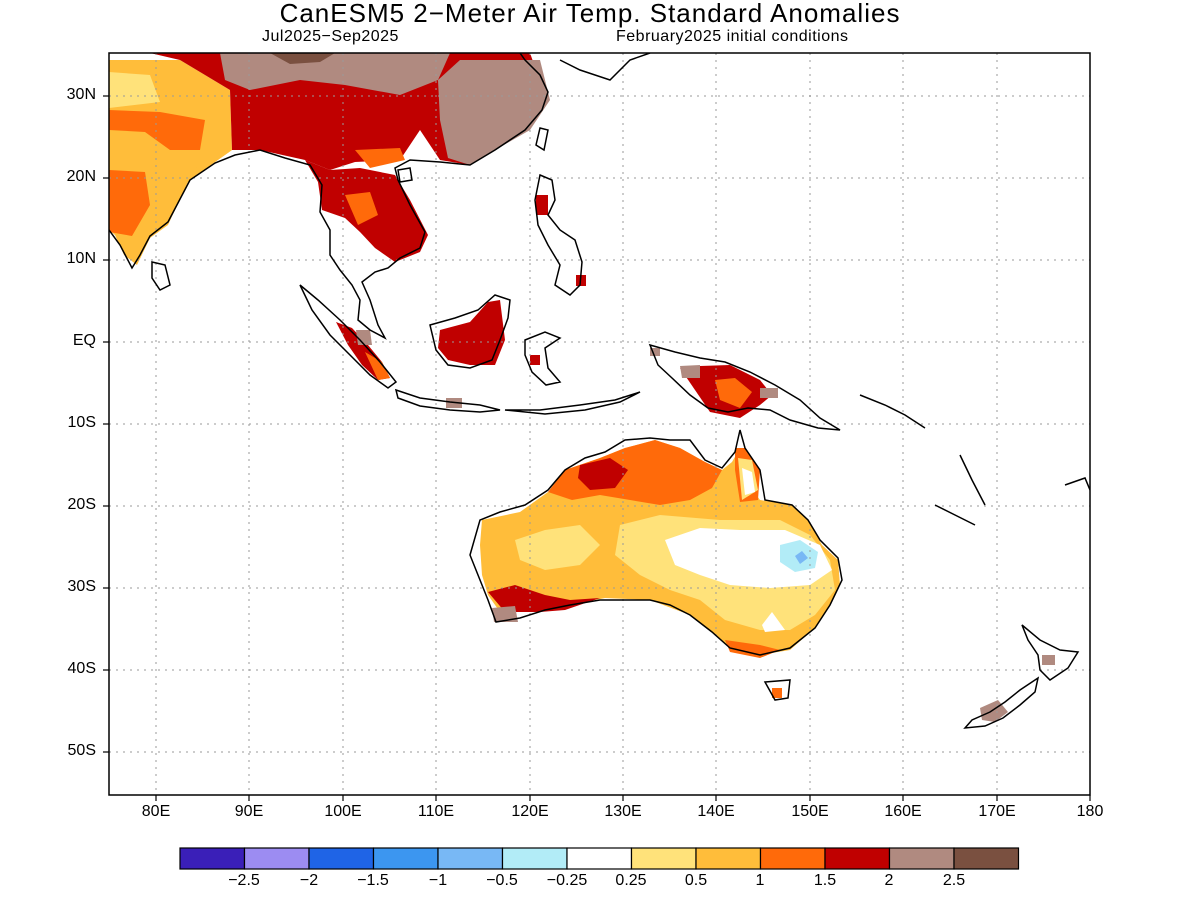  Describe the element at coordinates (364, 337) in the screenshot. I see `malaysia-anomaly` at that location.